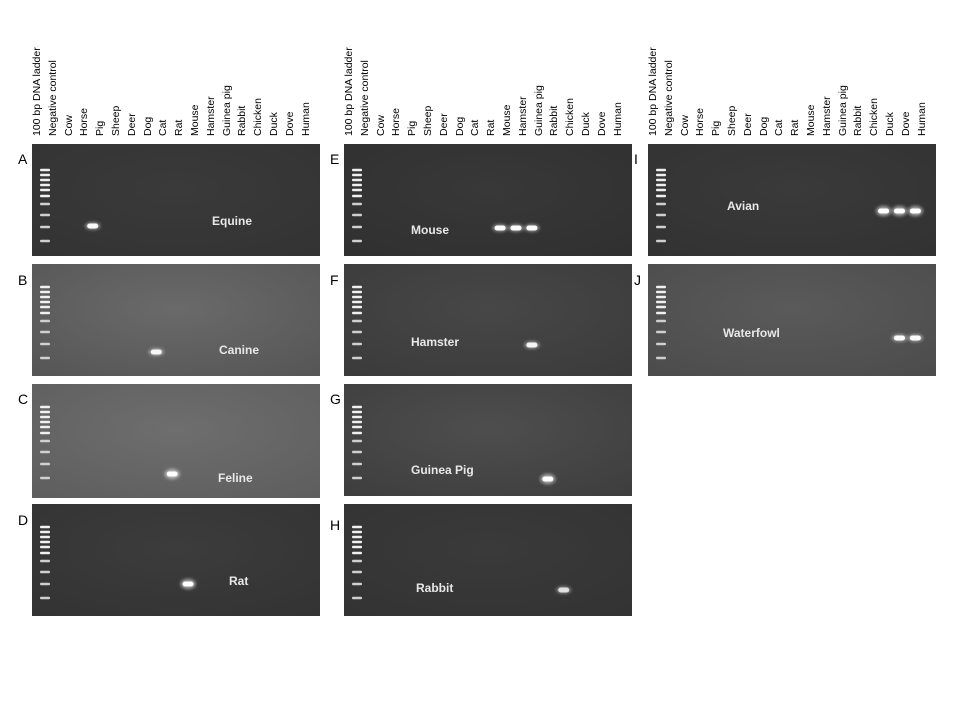 The image size is (960, 720). I want to click on panel-letter-c: C, so click(23, 399).